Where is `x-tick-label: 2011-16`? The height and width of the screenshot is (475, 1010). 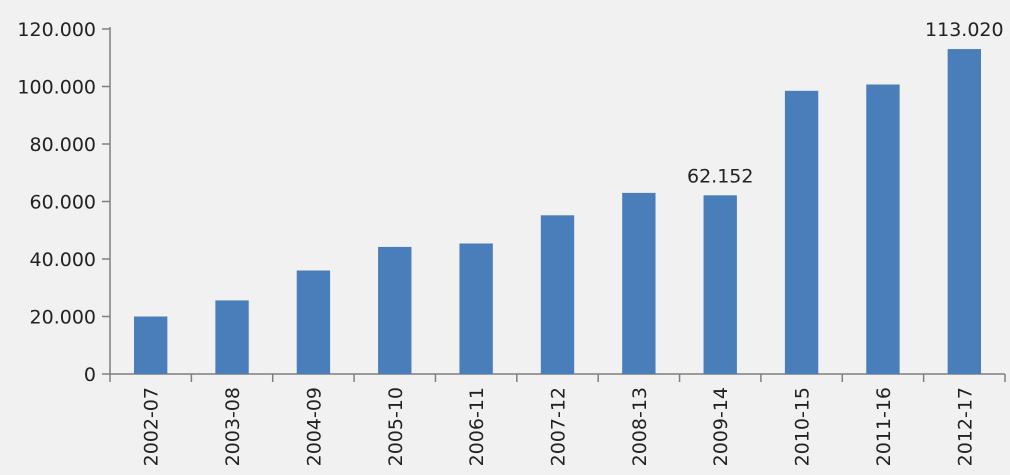 x-tick-label: 2011-16 is located at coordinates (884, 426).